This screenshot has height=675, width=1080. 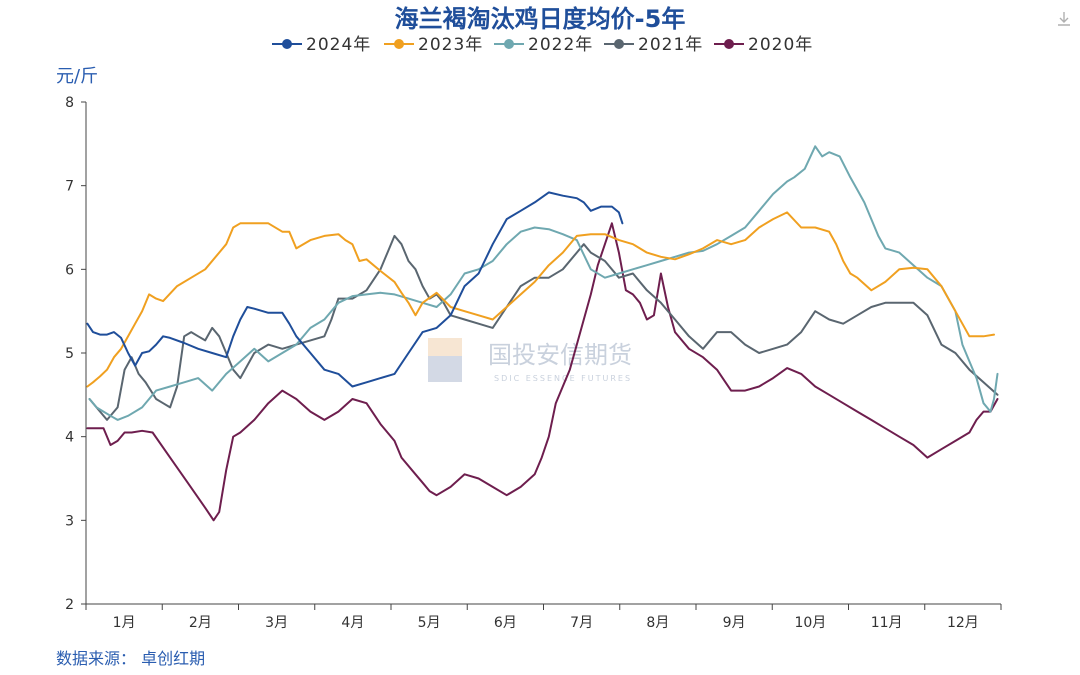 What do you see at coordinates (69, 103) in the screenshot?
I see `y-tick-label: 8` at bounding box center [69, 103].